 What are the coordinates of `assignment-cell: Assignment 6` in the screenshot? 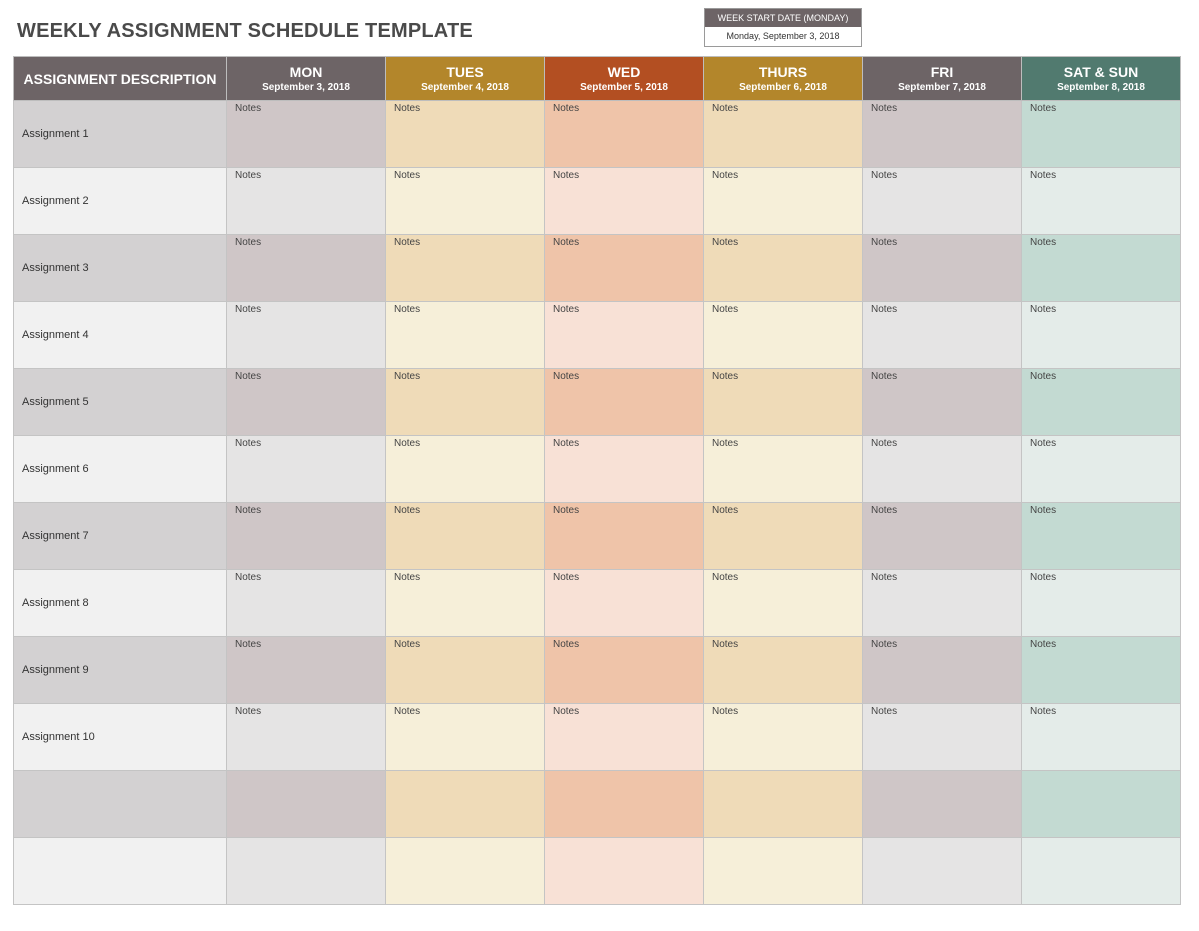 It's located at (120, 469).